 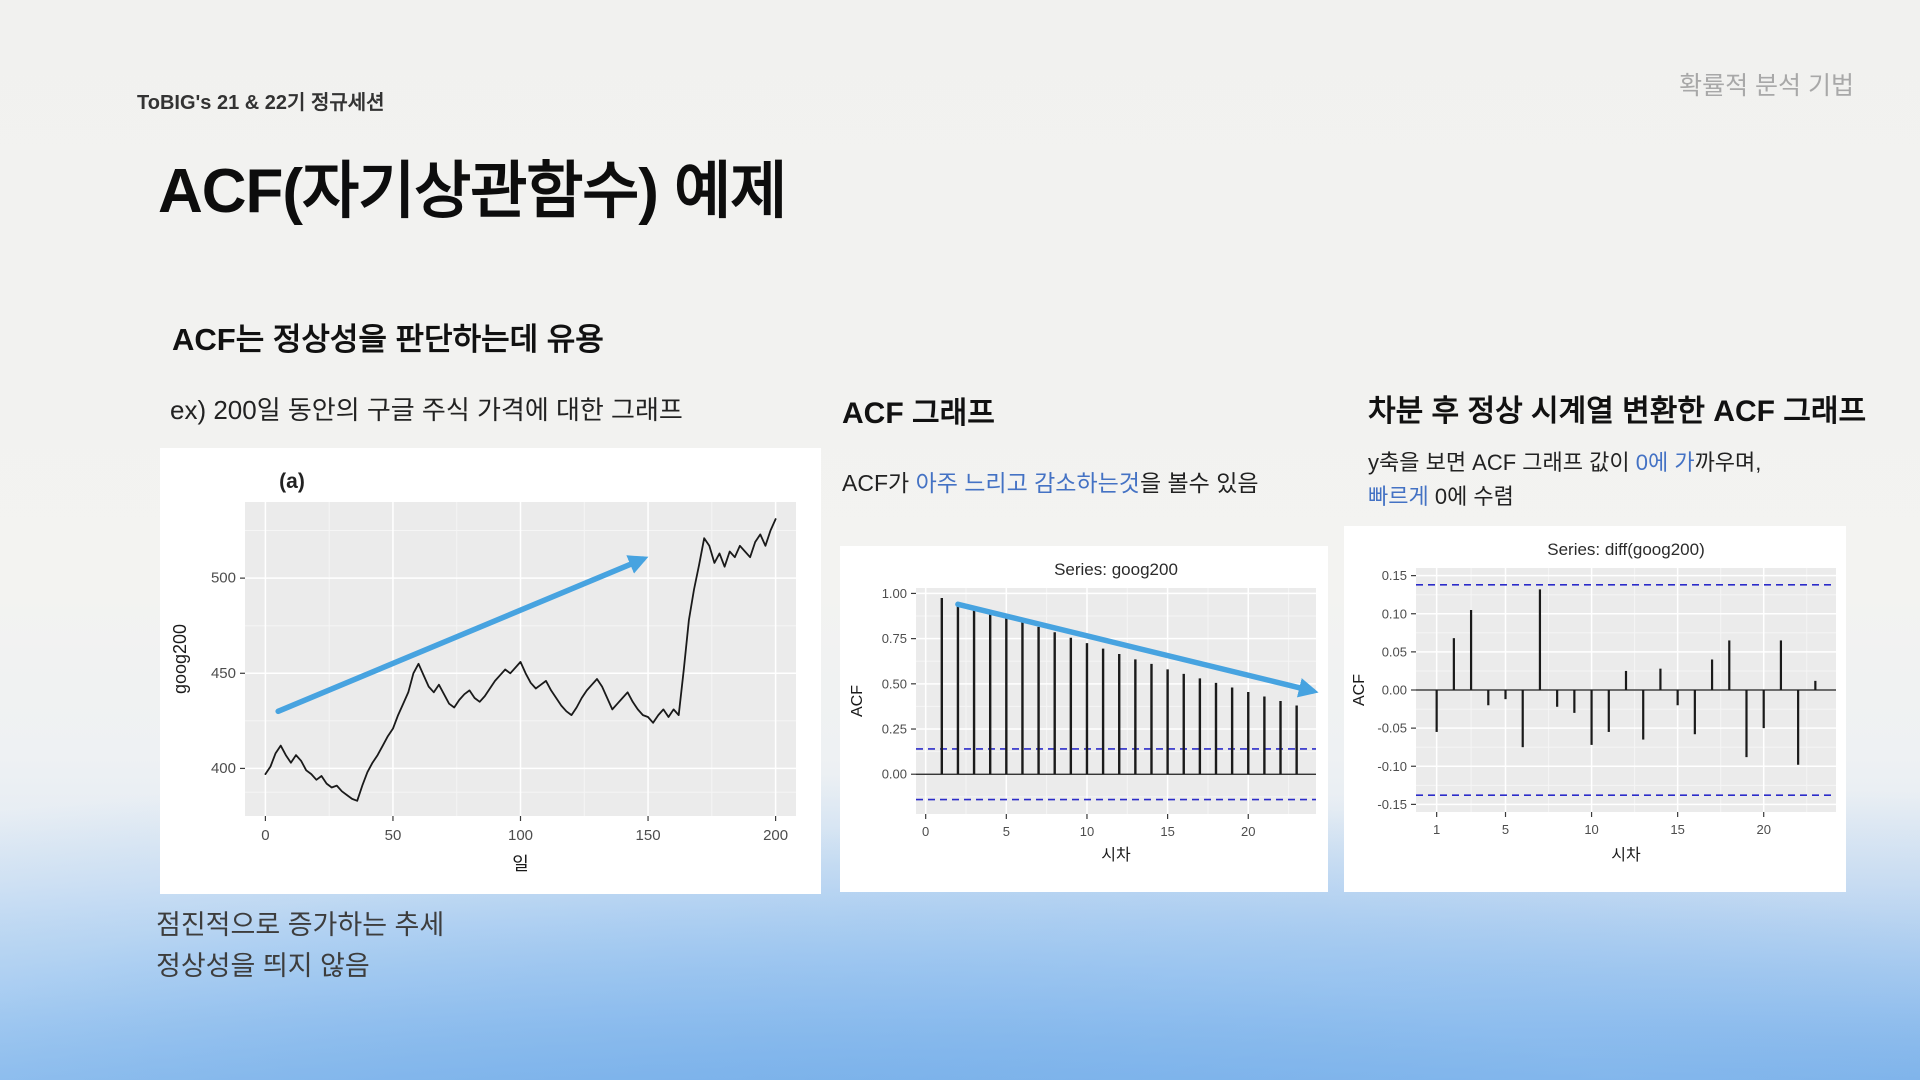 What do you see at coordinates (1471, 497) in the screenshot?
I see `diff-desc-suffix-2: 0에 수렴` at bounding box center [1471, 497].